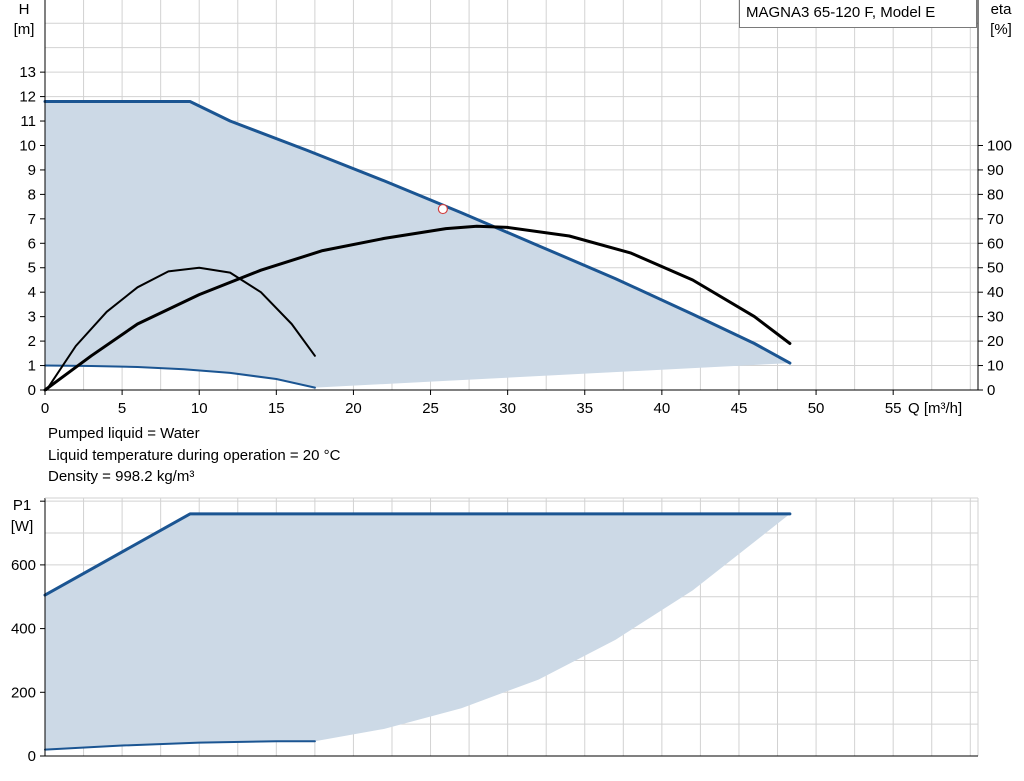  I want to click on y2-tick-label: 30, so click(995, 317).